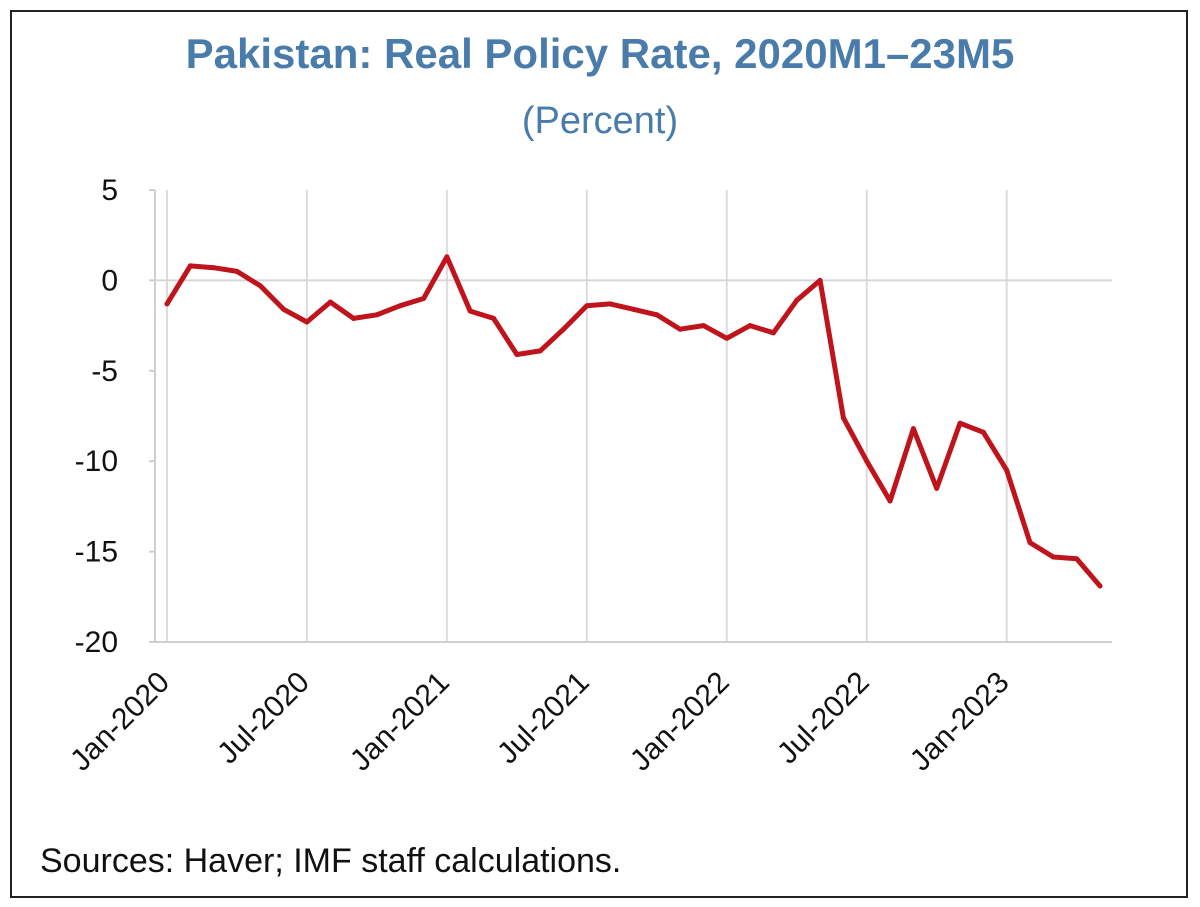 The width and height of the screenshot is (1200, 907). I want to click on x-tick-label: Jan-2020, so click(120, 722).